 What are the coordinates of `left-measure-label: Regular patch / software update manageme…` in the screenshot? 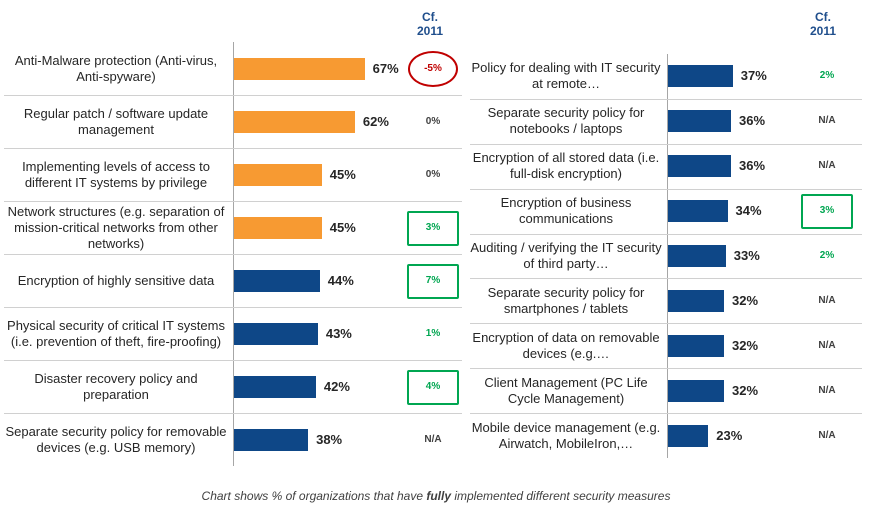 It's located at (116, 121).